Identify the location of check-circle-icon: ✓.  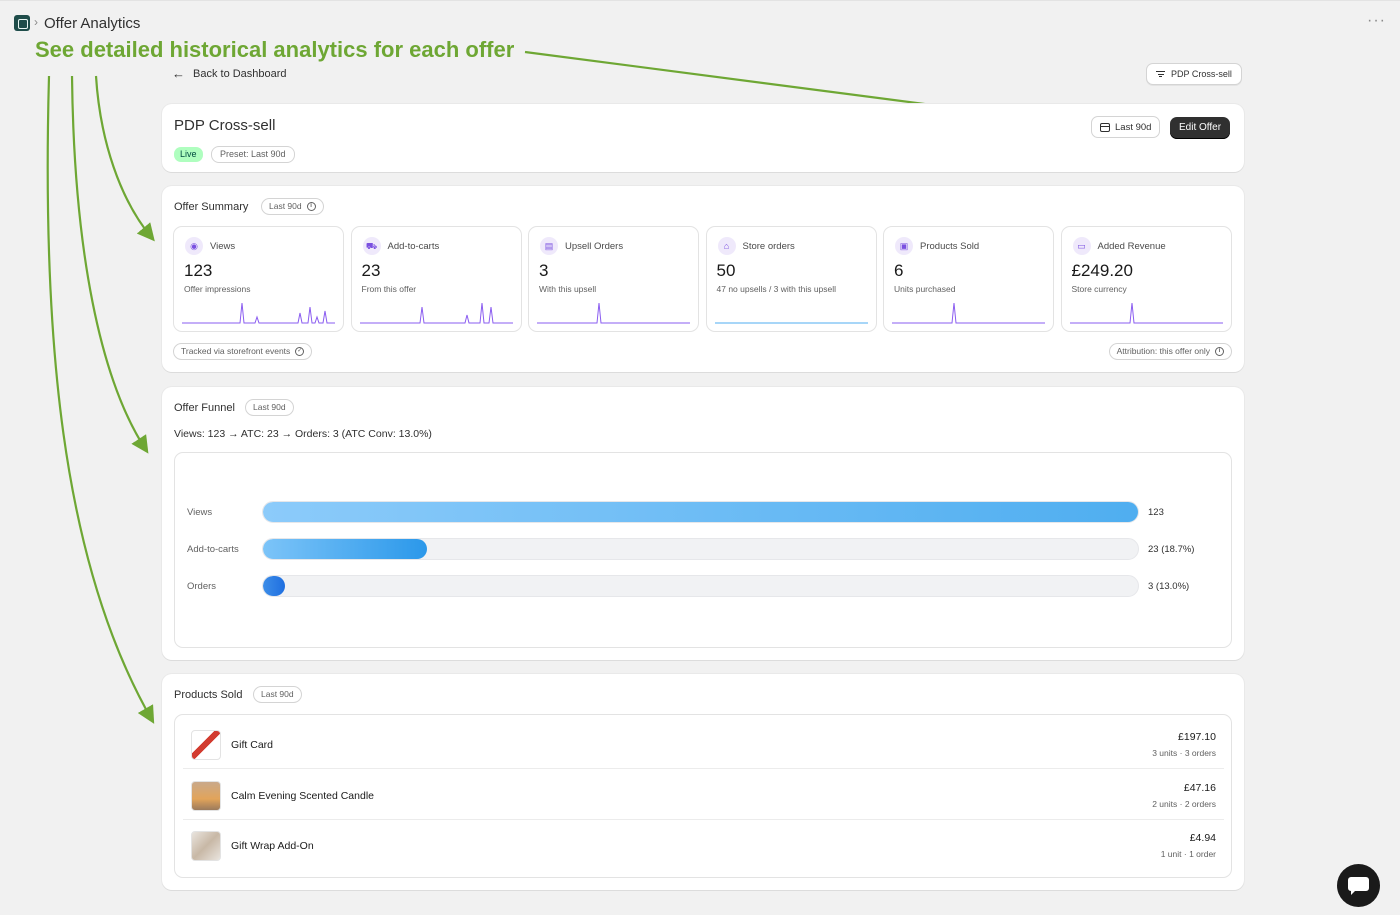
(300, 351).